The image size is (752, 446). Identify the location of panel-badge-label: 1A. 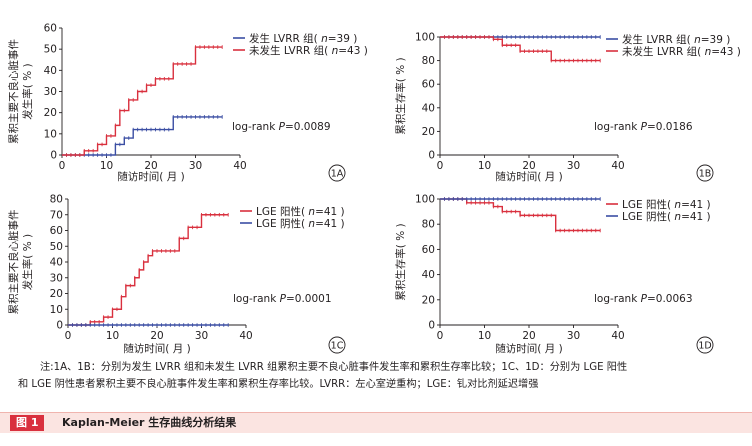
(337, 174).